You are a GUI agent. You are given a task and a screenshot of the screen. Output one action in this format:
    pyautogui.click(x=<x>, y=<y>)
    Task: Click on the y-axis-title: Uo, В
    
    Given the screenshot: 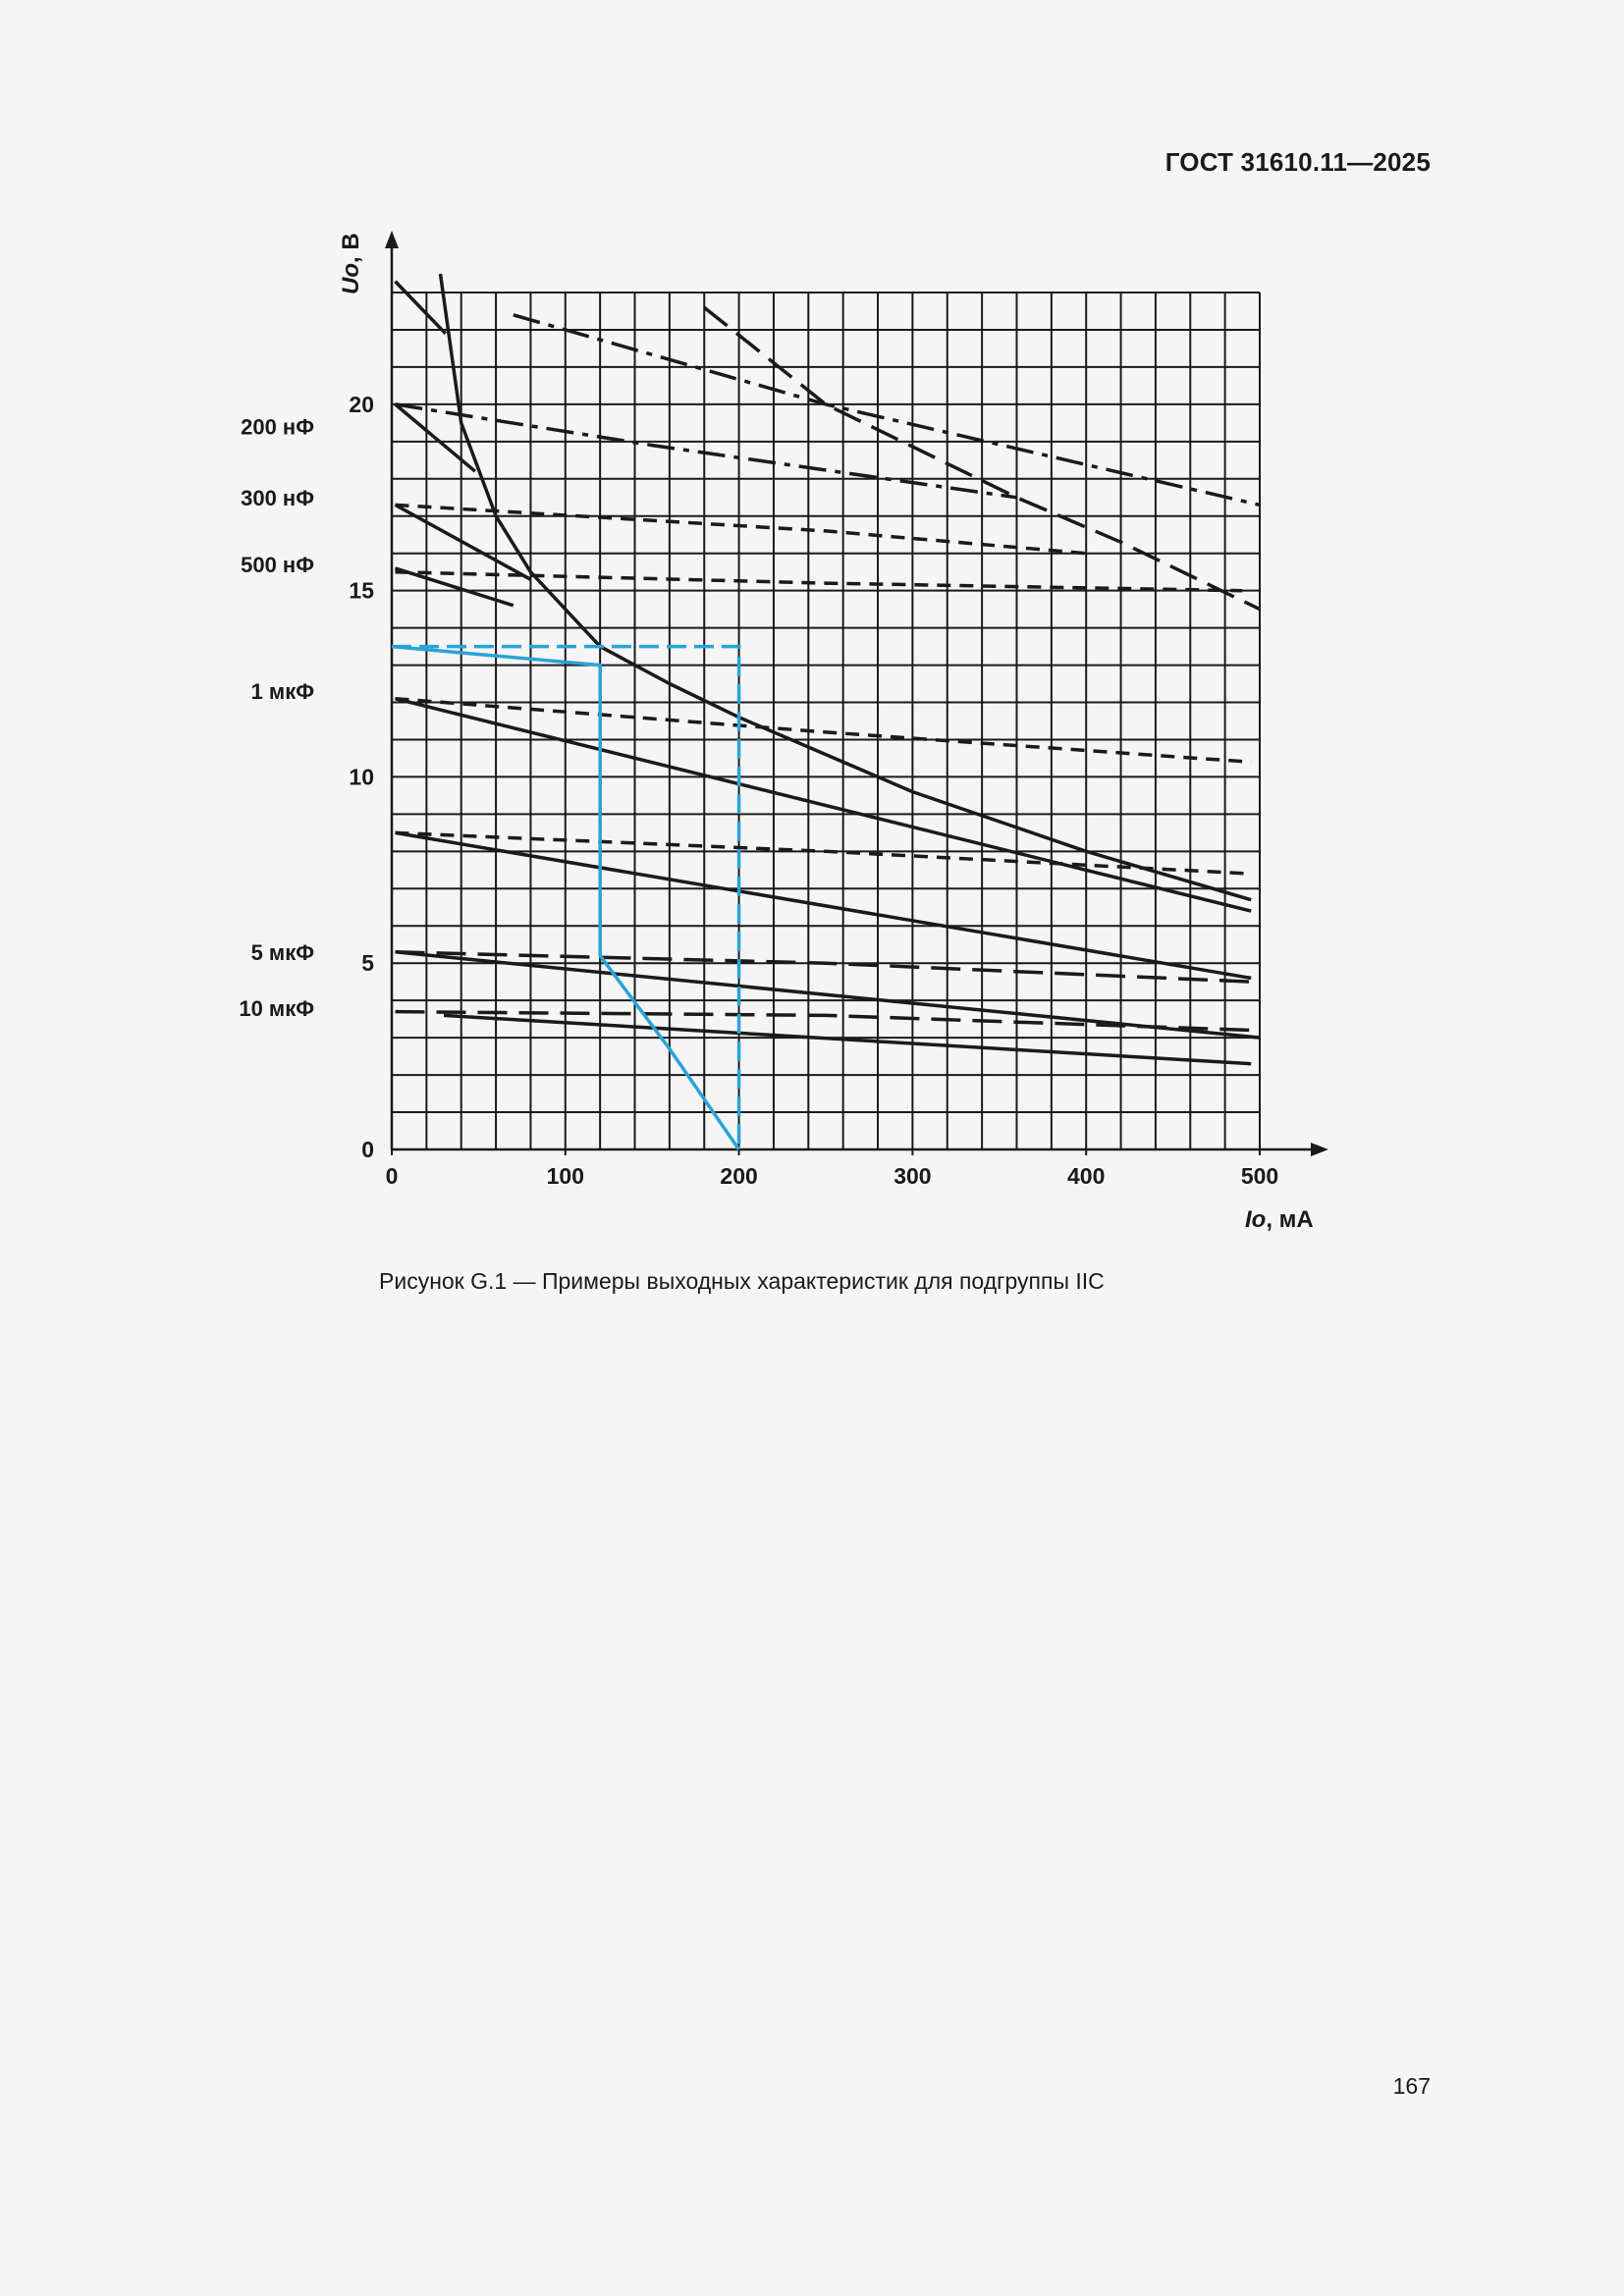 What is the action you would take?
    pyautogui.click(x=351, y=263)
    